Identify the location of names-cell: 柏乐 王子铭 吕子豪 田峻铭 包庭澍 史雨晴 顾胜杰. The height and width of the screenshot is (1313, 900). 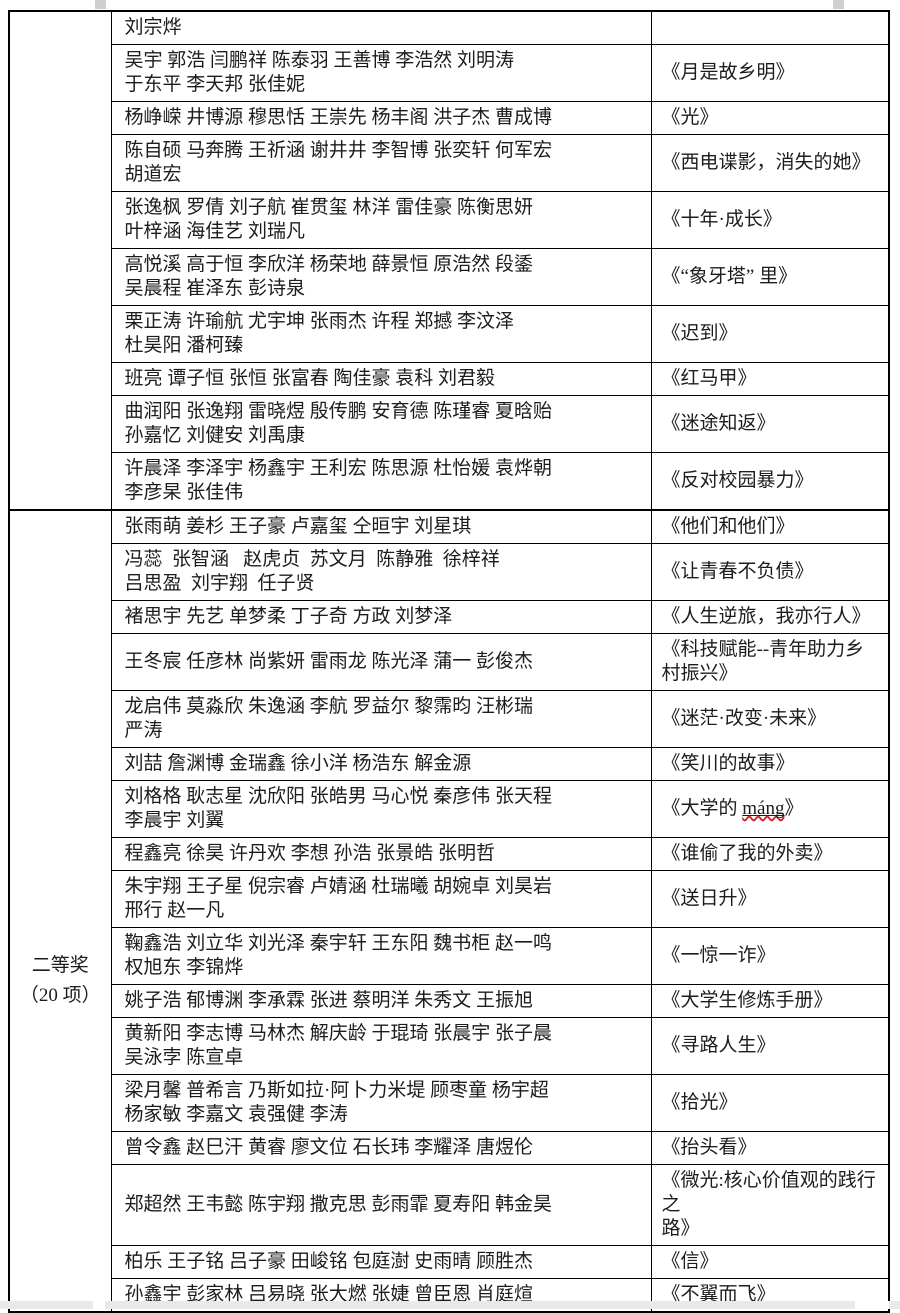
(381, 1262).